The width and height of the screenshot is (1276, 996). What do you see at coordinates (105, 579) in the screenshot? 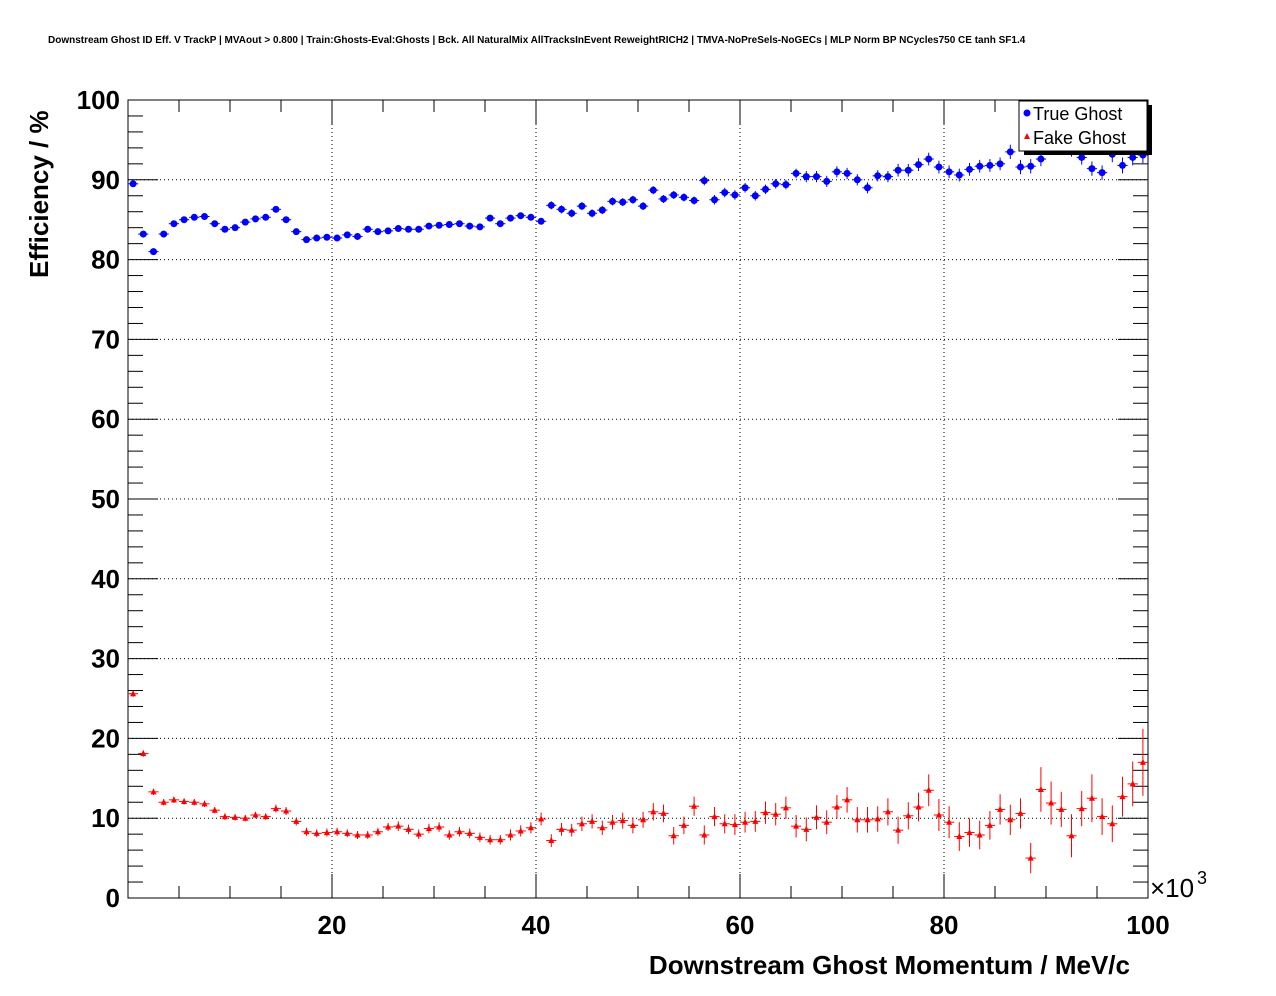
I see `y-tick-label: 40` at bounding box center [105, 579].